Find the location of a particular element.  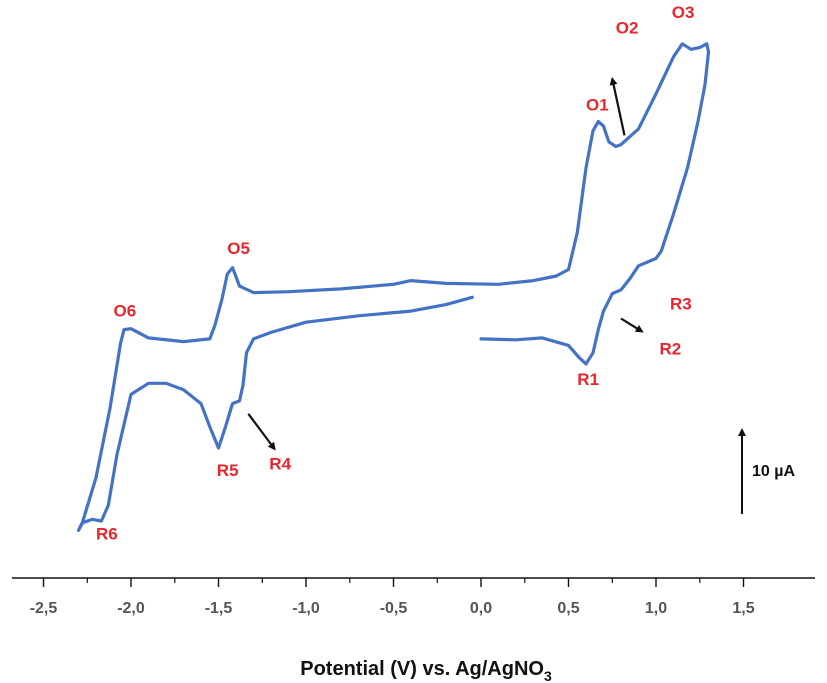

x-axis-title-subscript: 3 is located at coordinates (548, 675).